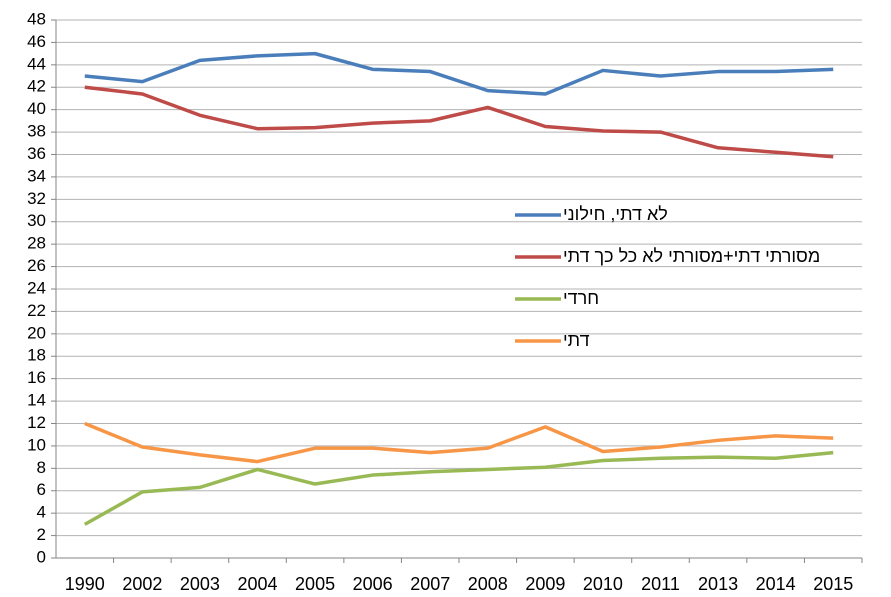 This screenshot has height=597, width=891. I want to click on y-tick-label: 38, so click(36, 131).